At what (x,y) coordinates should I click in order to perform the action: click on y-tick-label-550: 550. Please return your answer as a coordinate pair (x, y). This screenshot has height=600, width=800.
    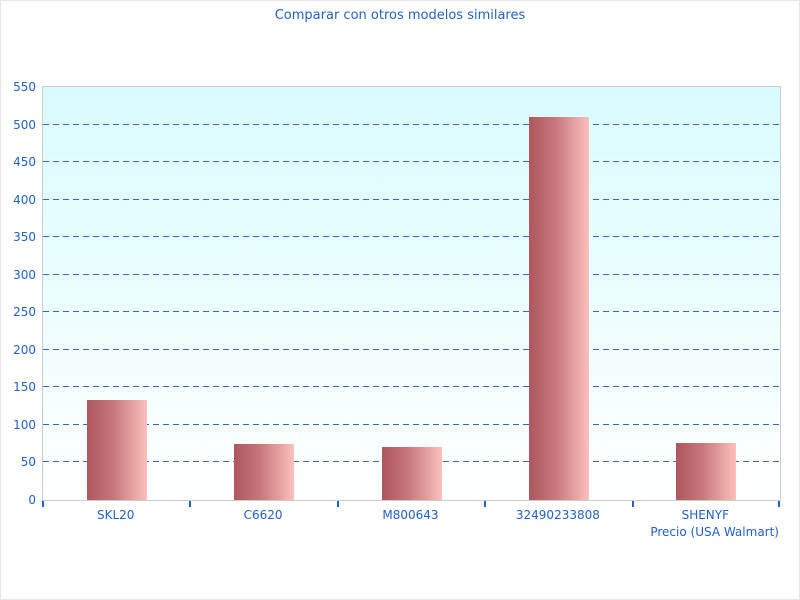
    Looking at the image, I should click on (24, 87).